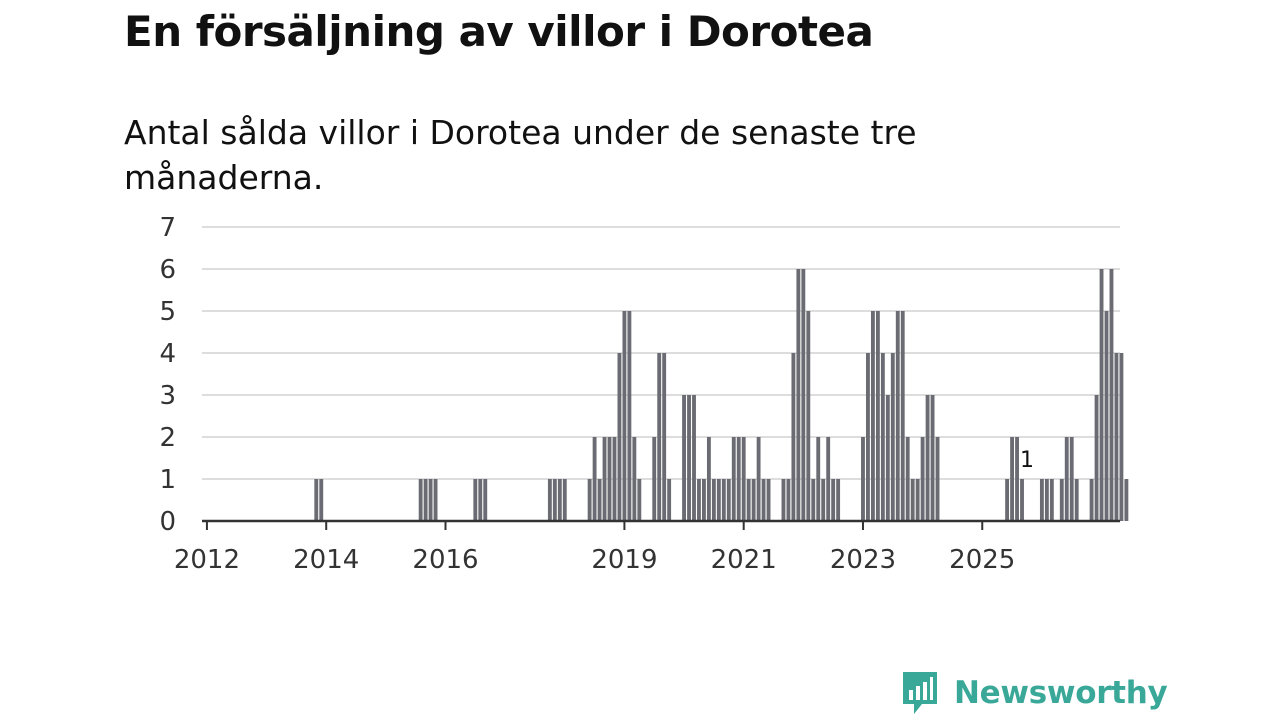 Image resolution: width=1280 pixels, height=720 pixels. Describe the element at coordinates (167, 354) in the screenshot. I see `y-tick-label: 4` at that location.